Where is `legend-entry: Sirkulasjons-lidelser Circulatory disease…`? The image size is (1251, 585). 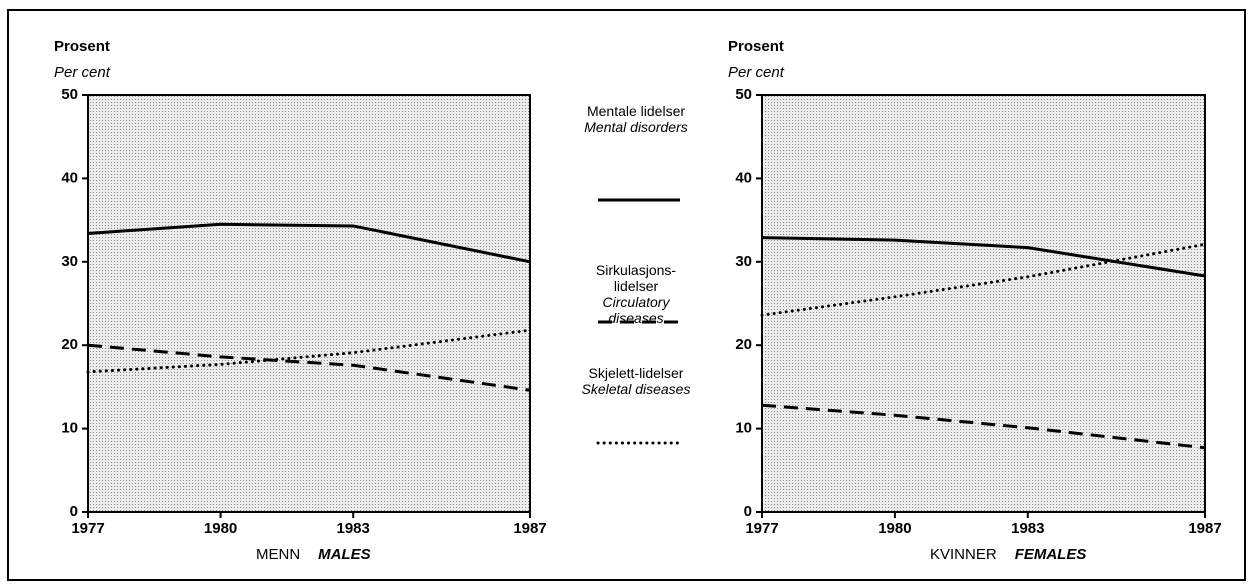
legend-entry: Sirkulasjons-lidelser Circulatory disease… is located at coordinates (636, 294).